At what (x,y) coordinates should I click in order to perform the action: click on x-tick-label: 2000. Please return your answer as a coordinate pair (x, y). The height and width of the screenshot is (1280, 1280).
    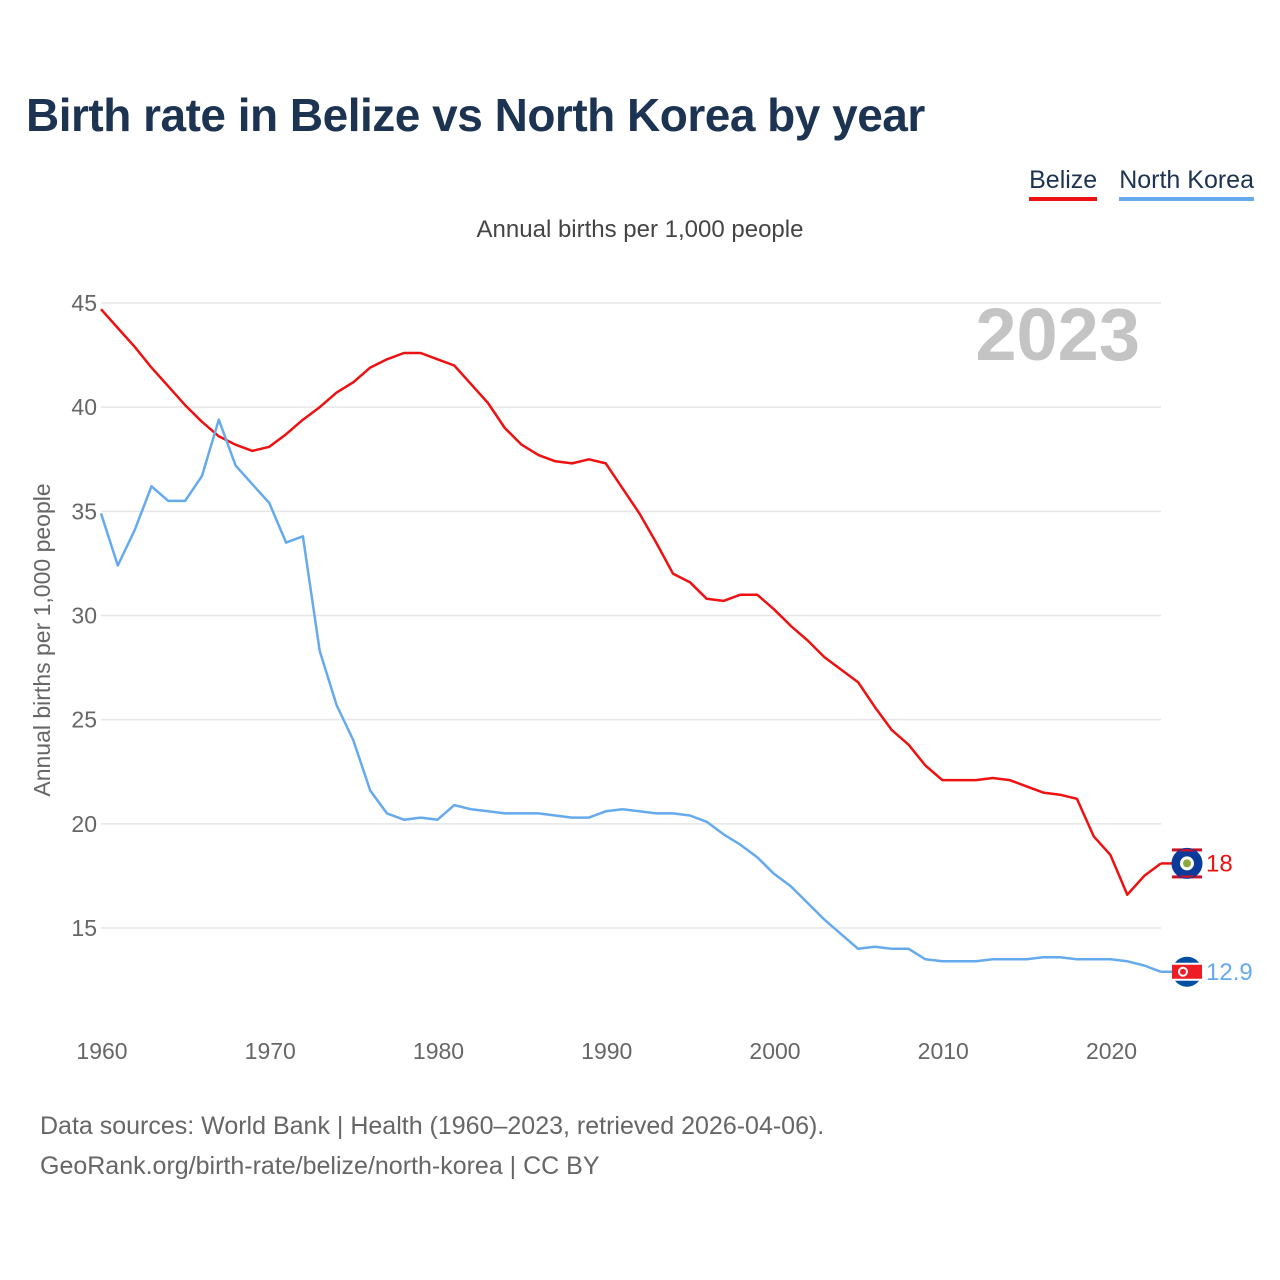
    Looking at the image, I should click on (774, 1051).